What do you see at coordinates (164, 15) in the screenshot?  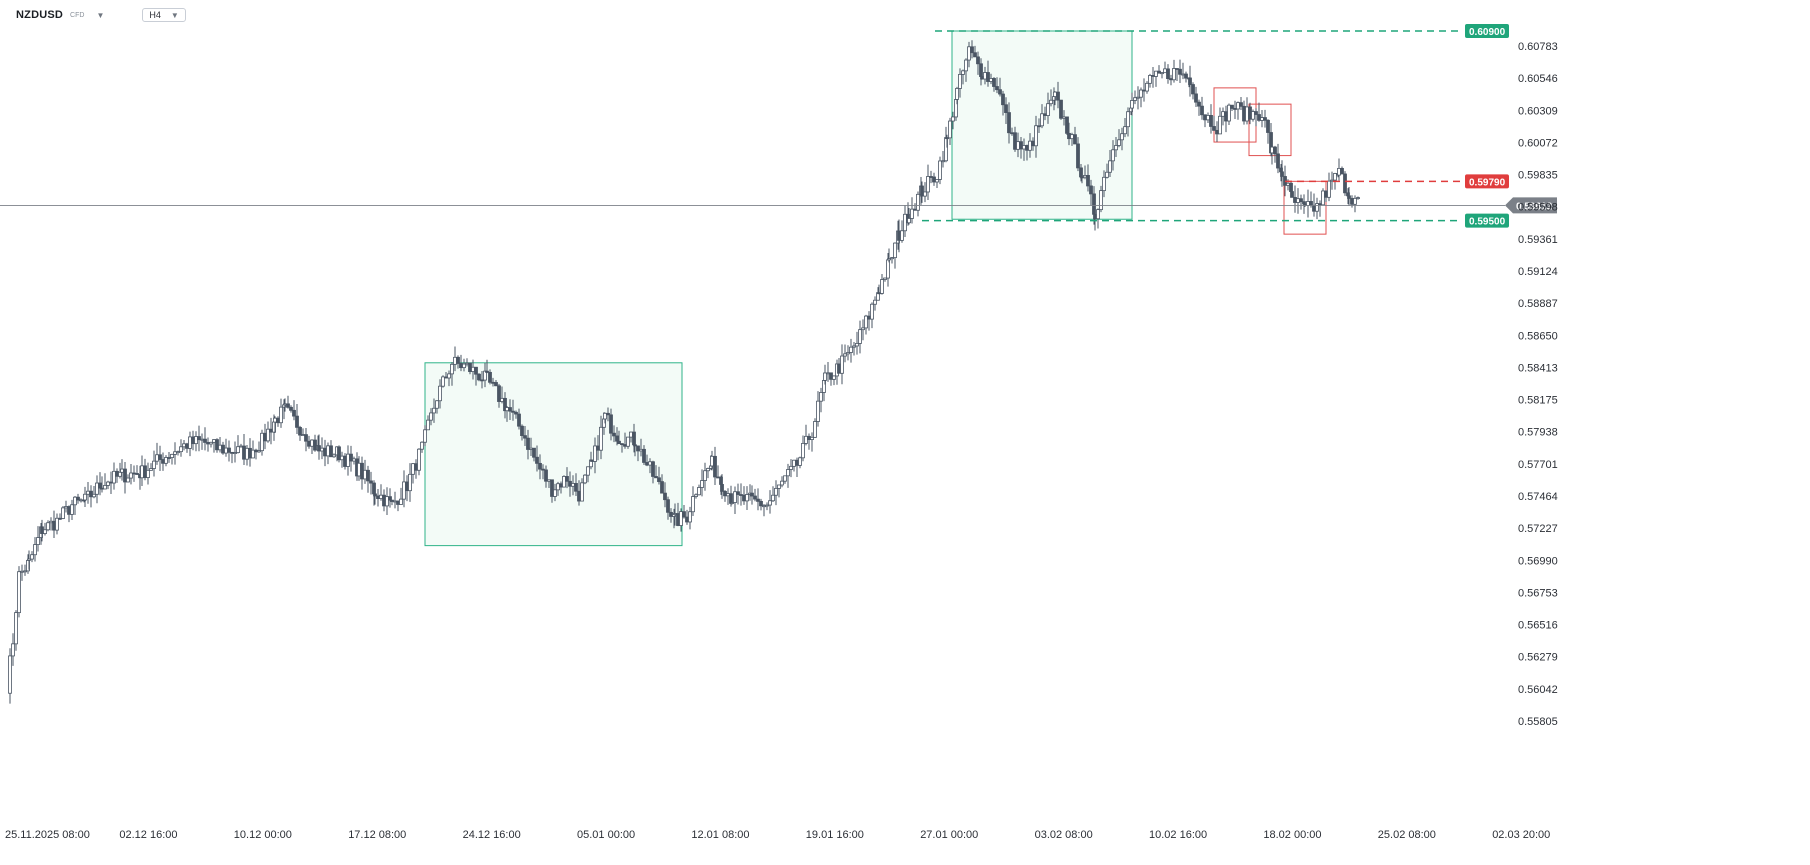 I see `timeframe-selector: H4 ▼` at bounding box center [164, 15].